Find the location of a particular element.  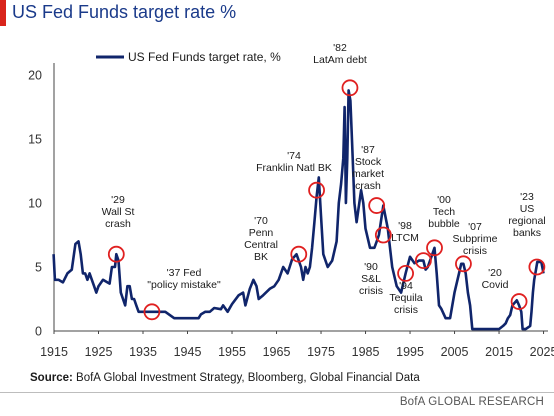

annotation-label-line: '37 Fed is located at coordinates (184, 273).